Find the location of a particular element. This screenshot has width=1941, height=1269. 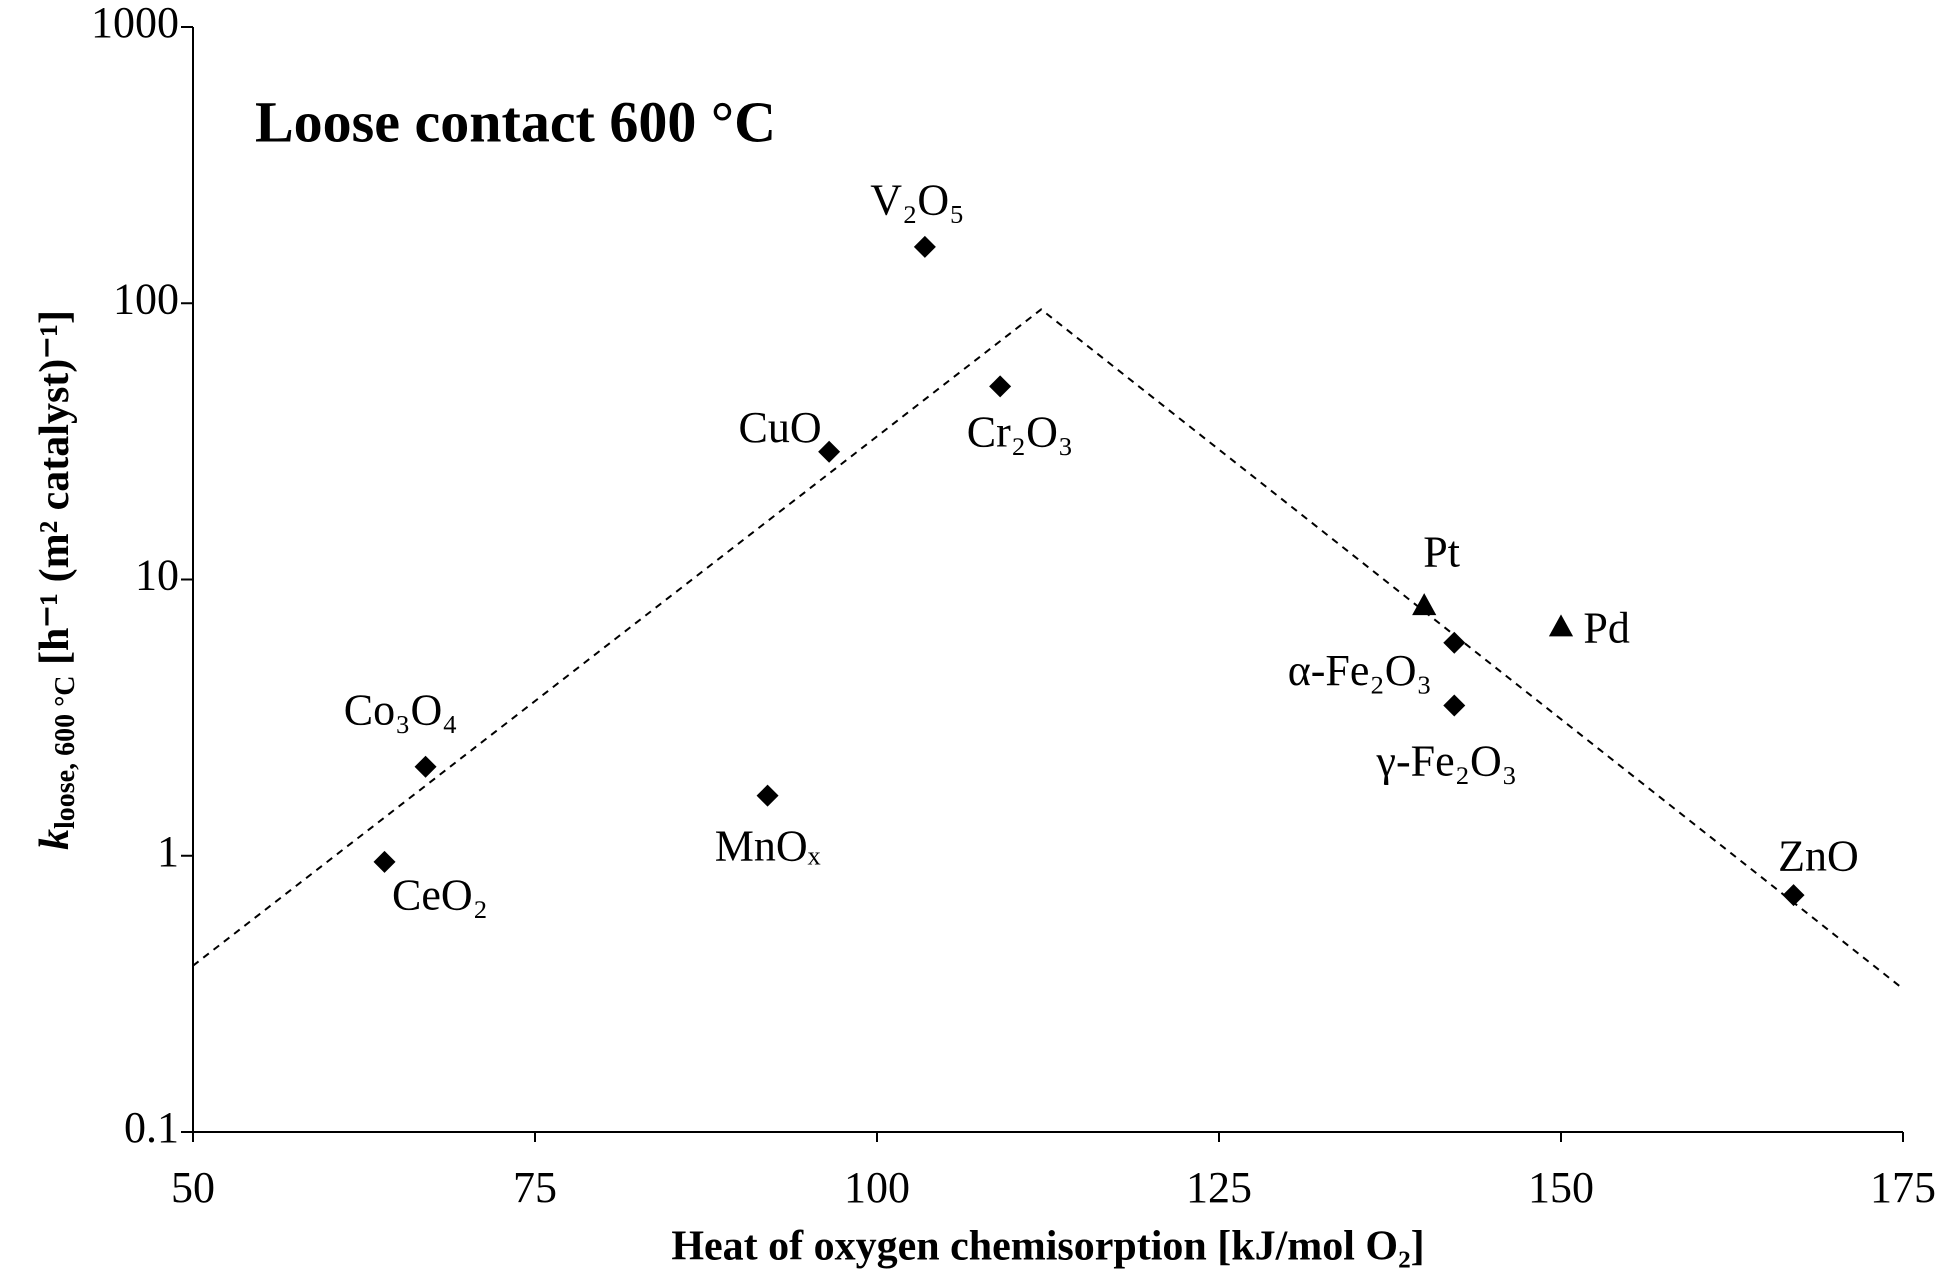

y-axis-label: kloose, 600 °C [h⁻¹ (m² catalyst)⁻¹] is located at coordinates (57, 580).